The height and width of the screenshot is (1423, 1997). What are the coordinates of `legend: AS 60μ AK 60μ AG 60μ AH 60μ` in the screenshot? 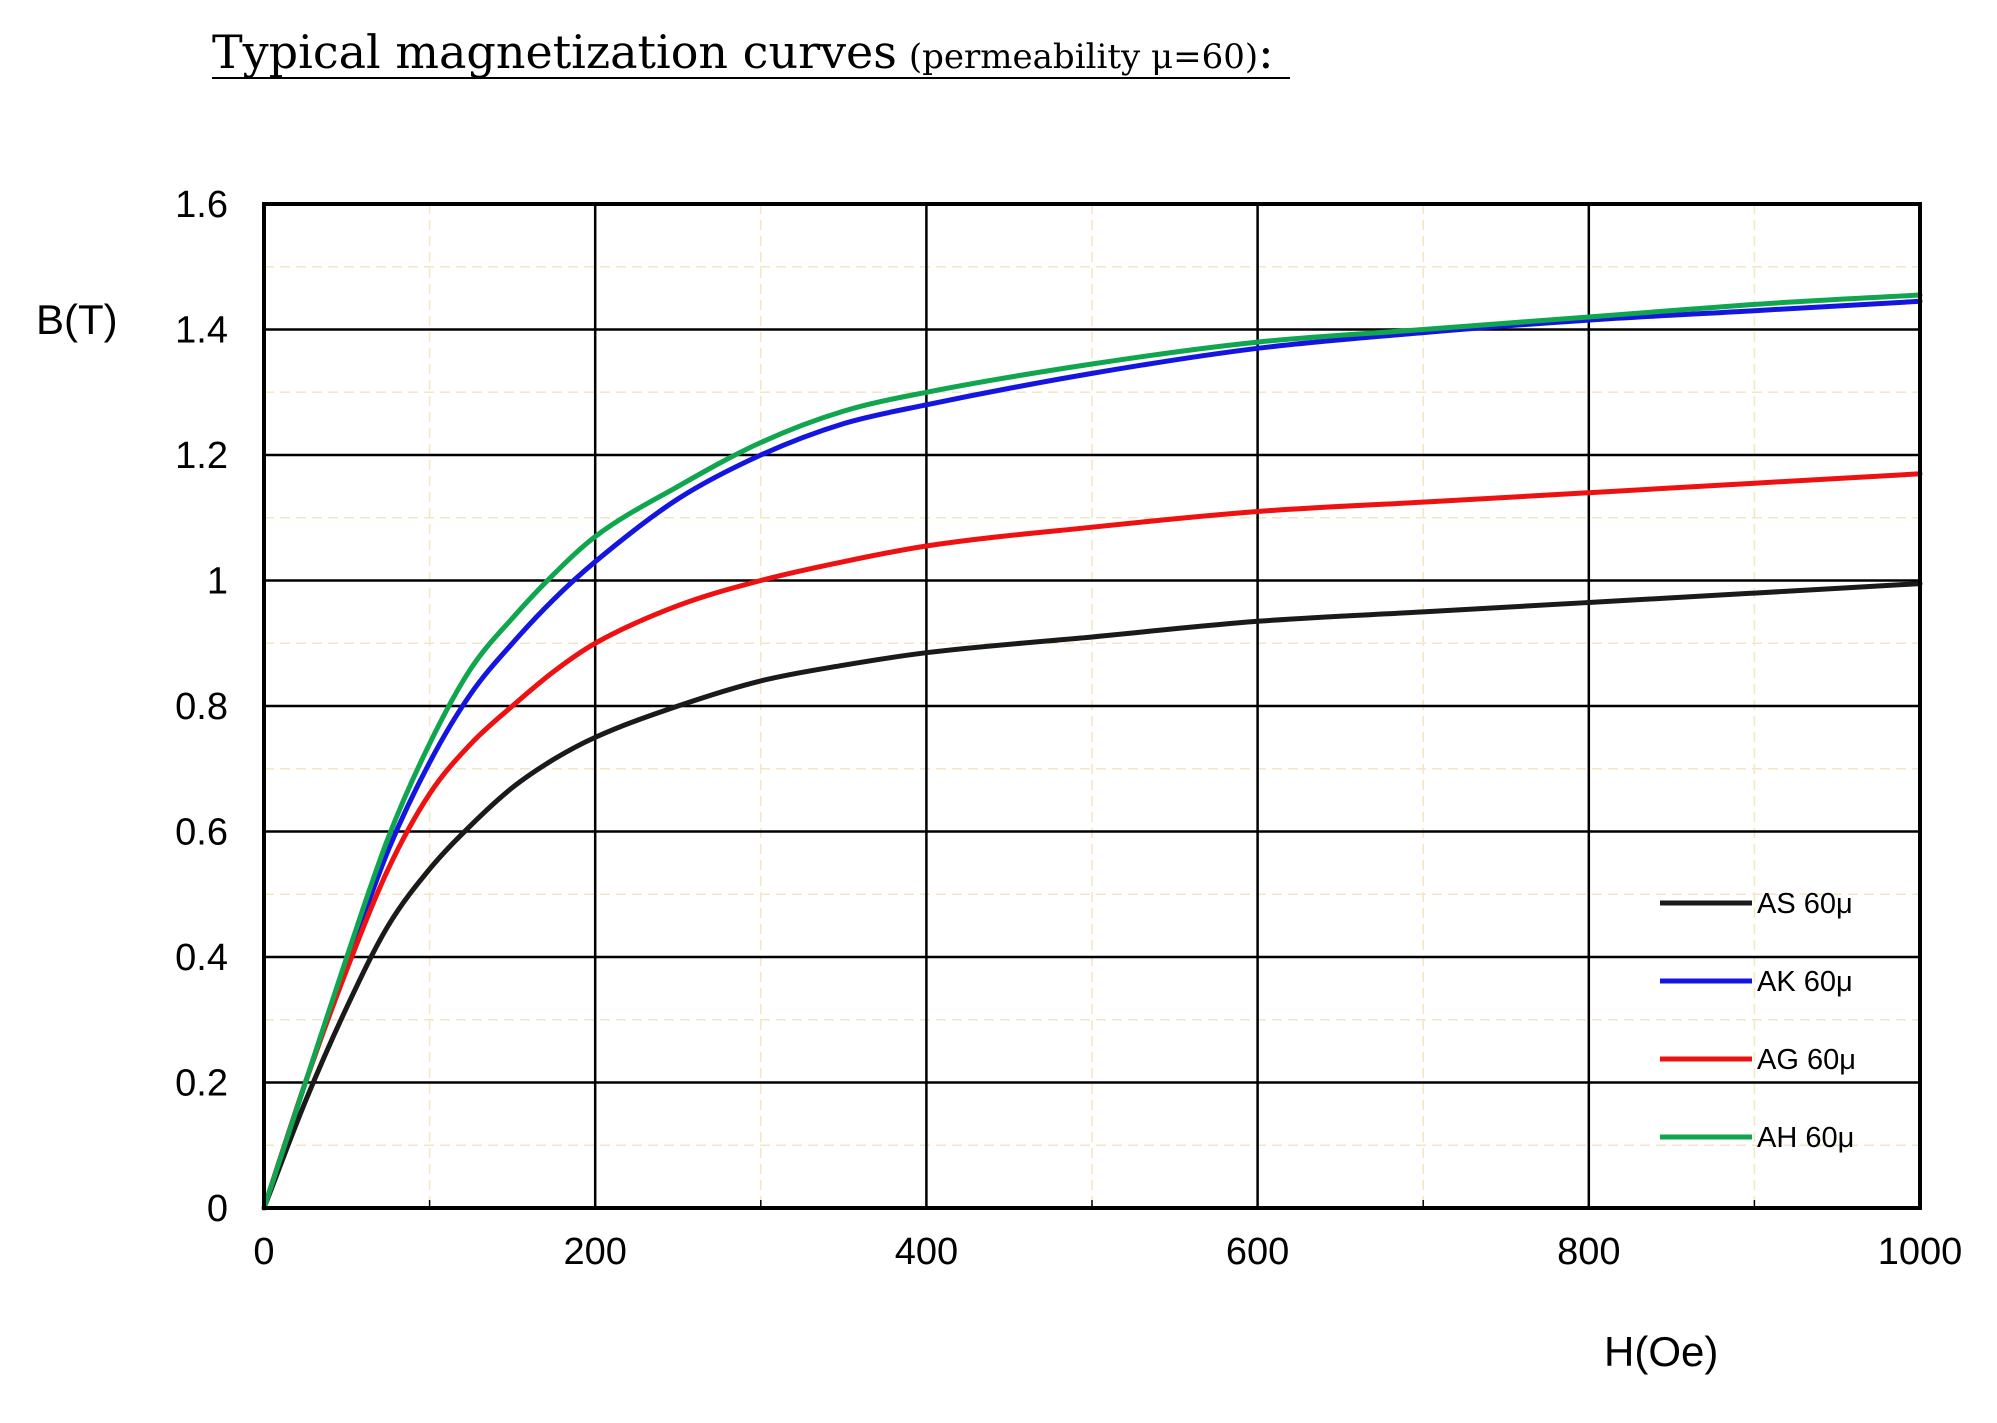 It's located at (1758, 1021).